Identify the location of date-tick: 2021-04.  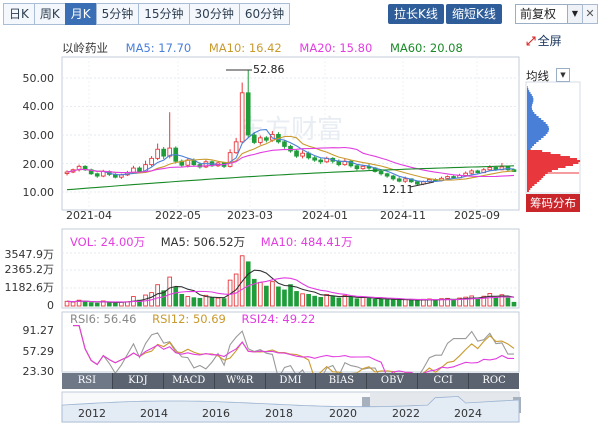
(89, 215).